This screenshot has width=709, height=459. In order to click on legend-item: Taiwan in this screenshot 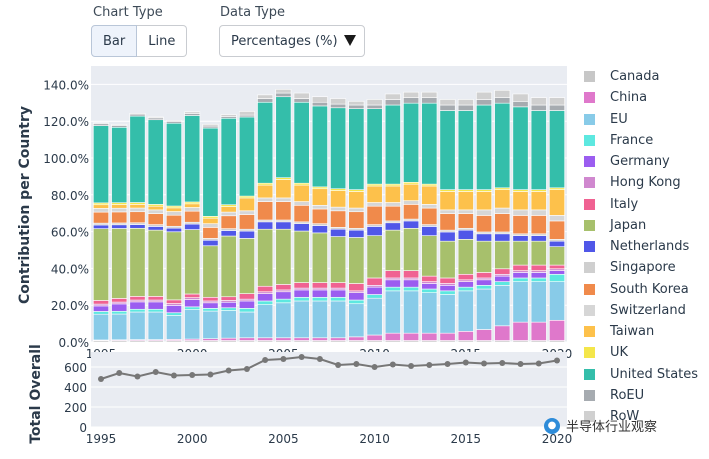, I will do `click(646, 331)`.